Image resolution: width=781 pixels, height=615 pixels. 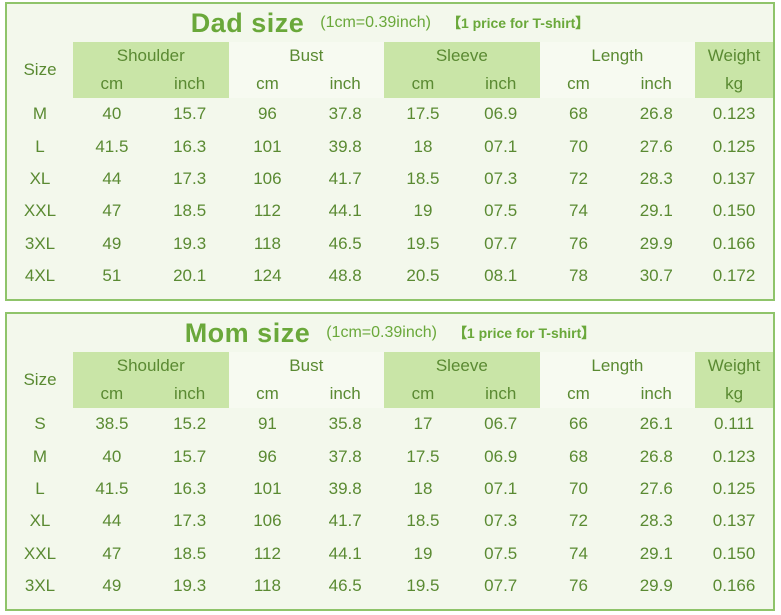 I want to click on value-cell: 06.9, so click(x=501, y=114).